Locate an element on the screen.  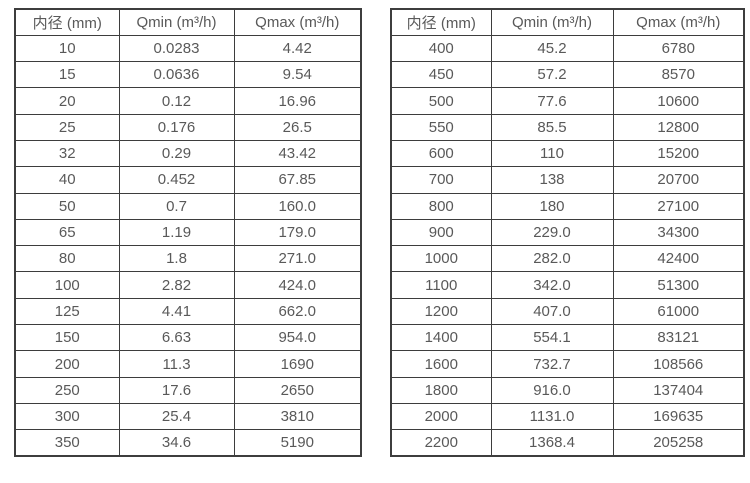
table-row: 1600 732.7 108566 is located at coordinates (567, 364).